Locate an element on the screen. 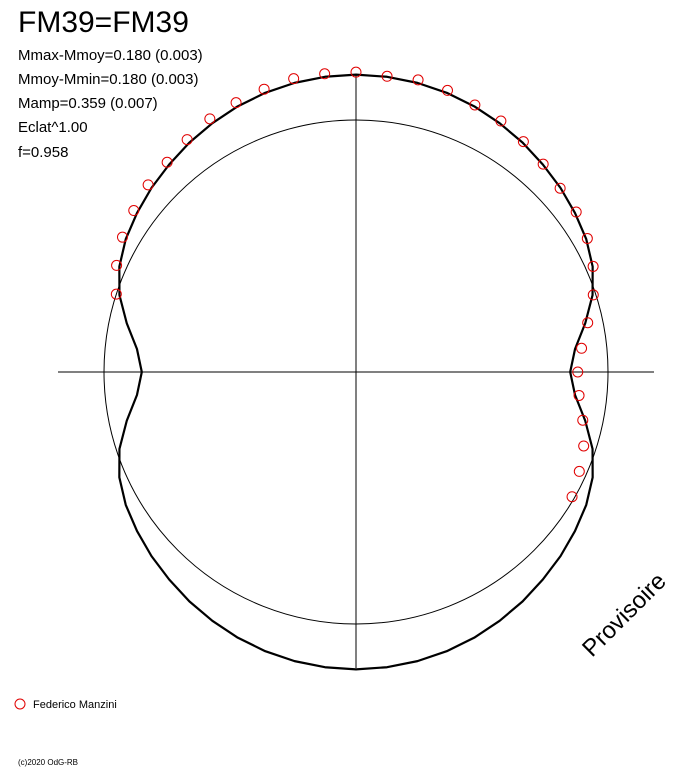  credit: (c)2020 OdG-RB is located at coordinates (48, 762).